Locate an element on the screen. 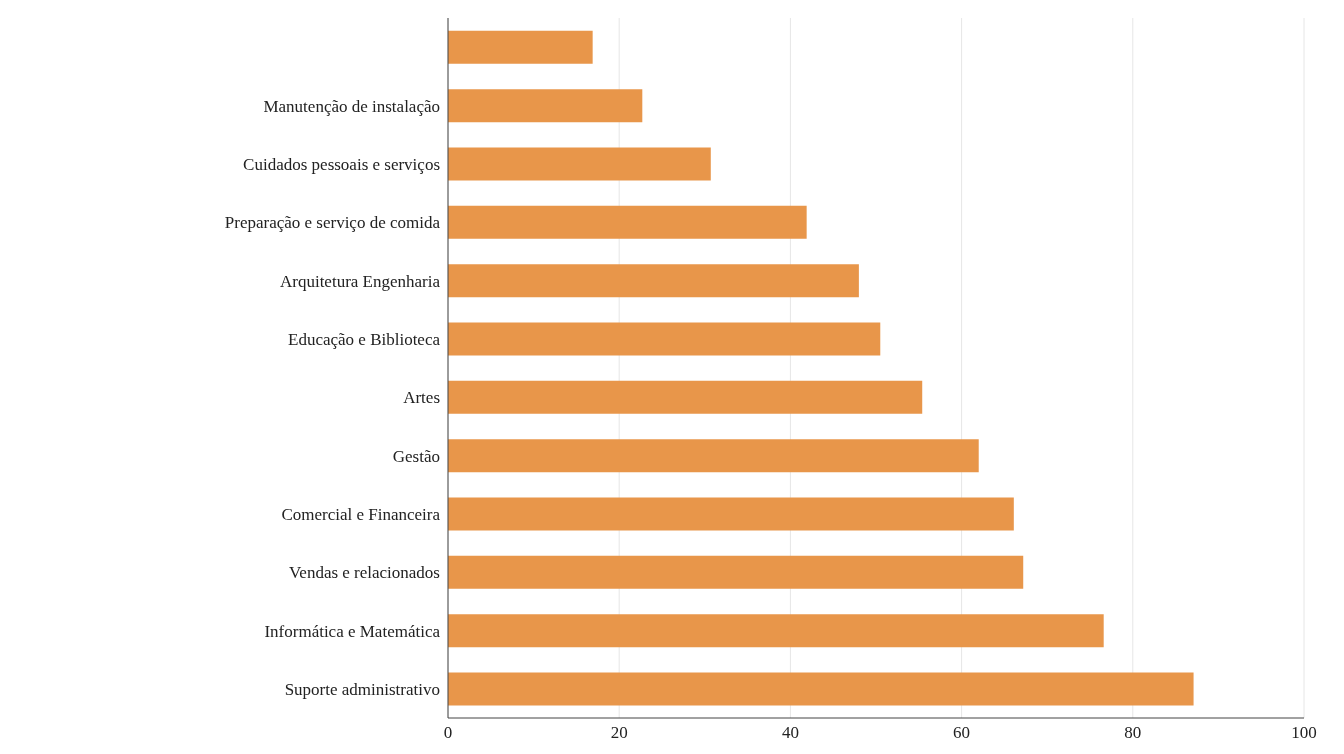  y-tick-label: Cuidados pessoais e serviços is located at coordinates (341, 164).